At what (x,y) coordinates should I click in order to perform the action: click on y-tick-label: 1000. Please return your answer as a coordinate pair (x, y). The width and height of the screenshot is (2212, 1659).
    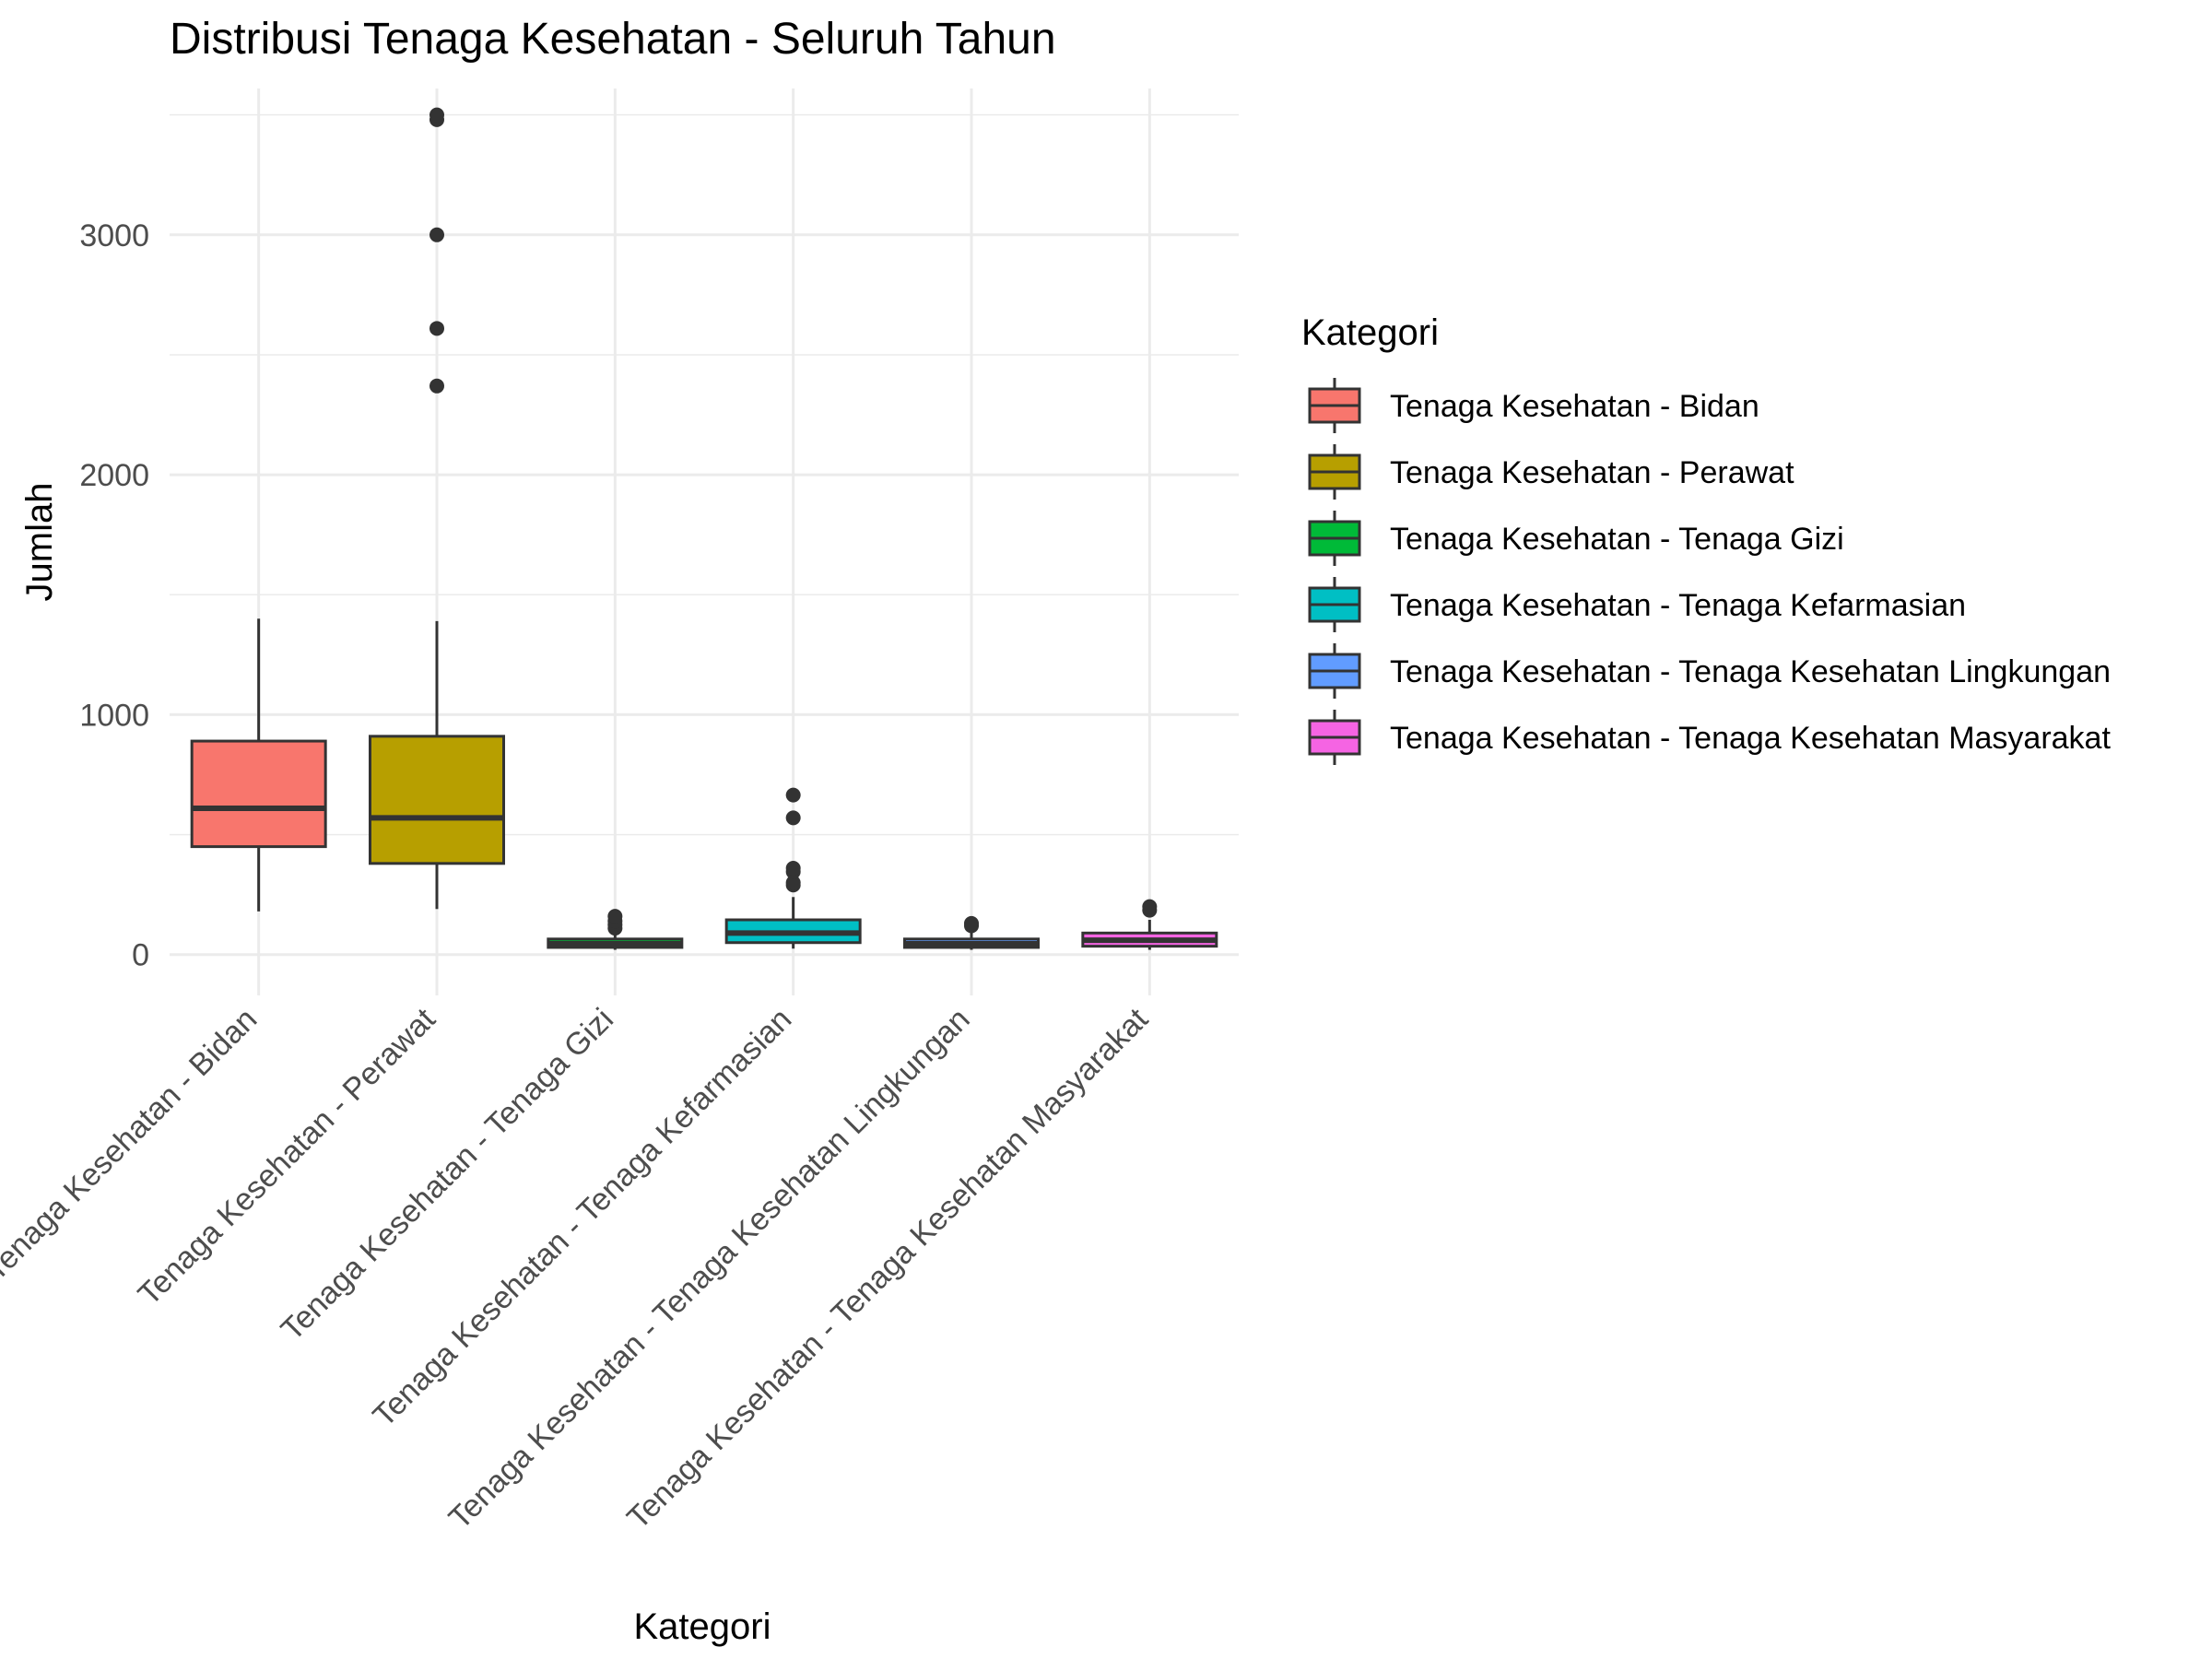
    Looking at the image, I should click on (114, 715).